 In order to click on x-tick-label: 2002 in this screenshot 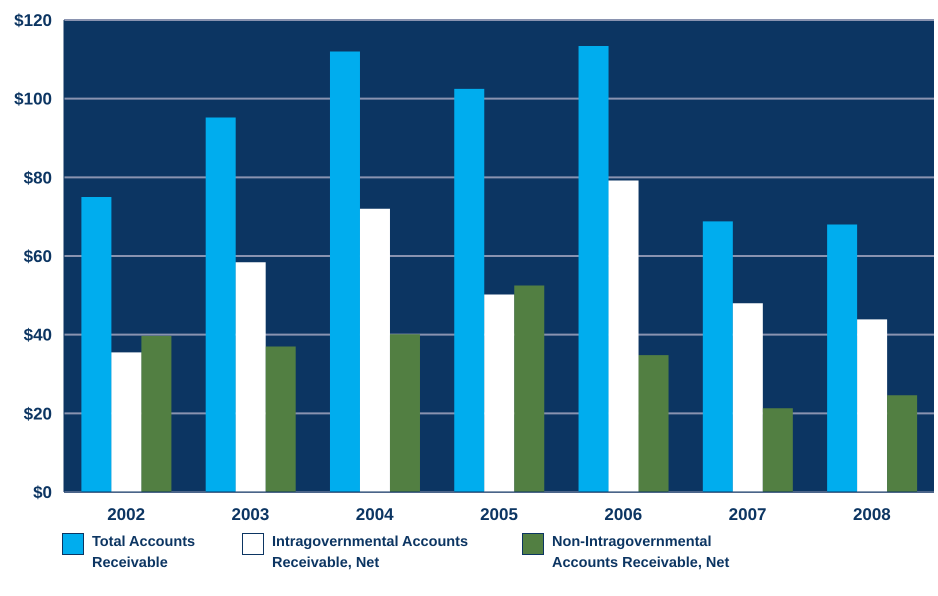, I will do `click(126, 514)`.